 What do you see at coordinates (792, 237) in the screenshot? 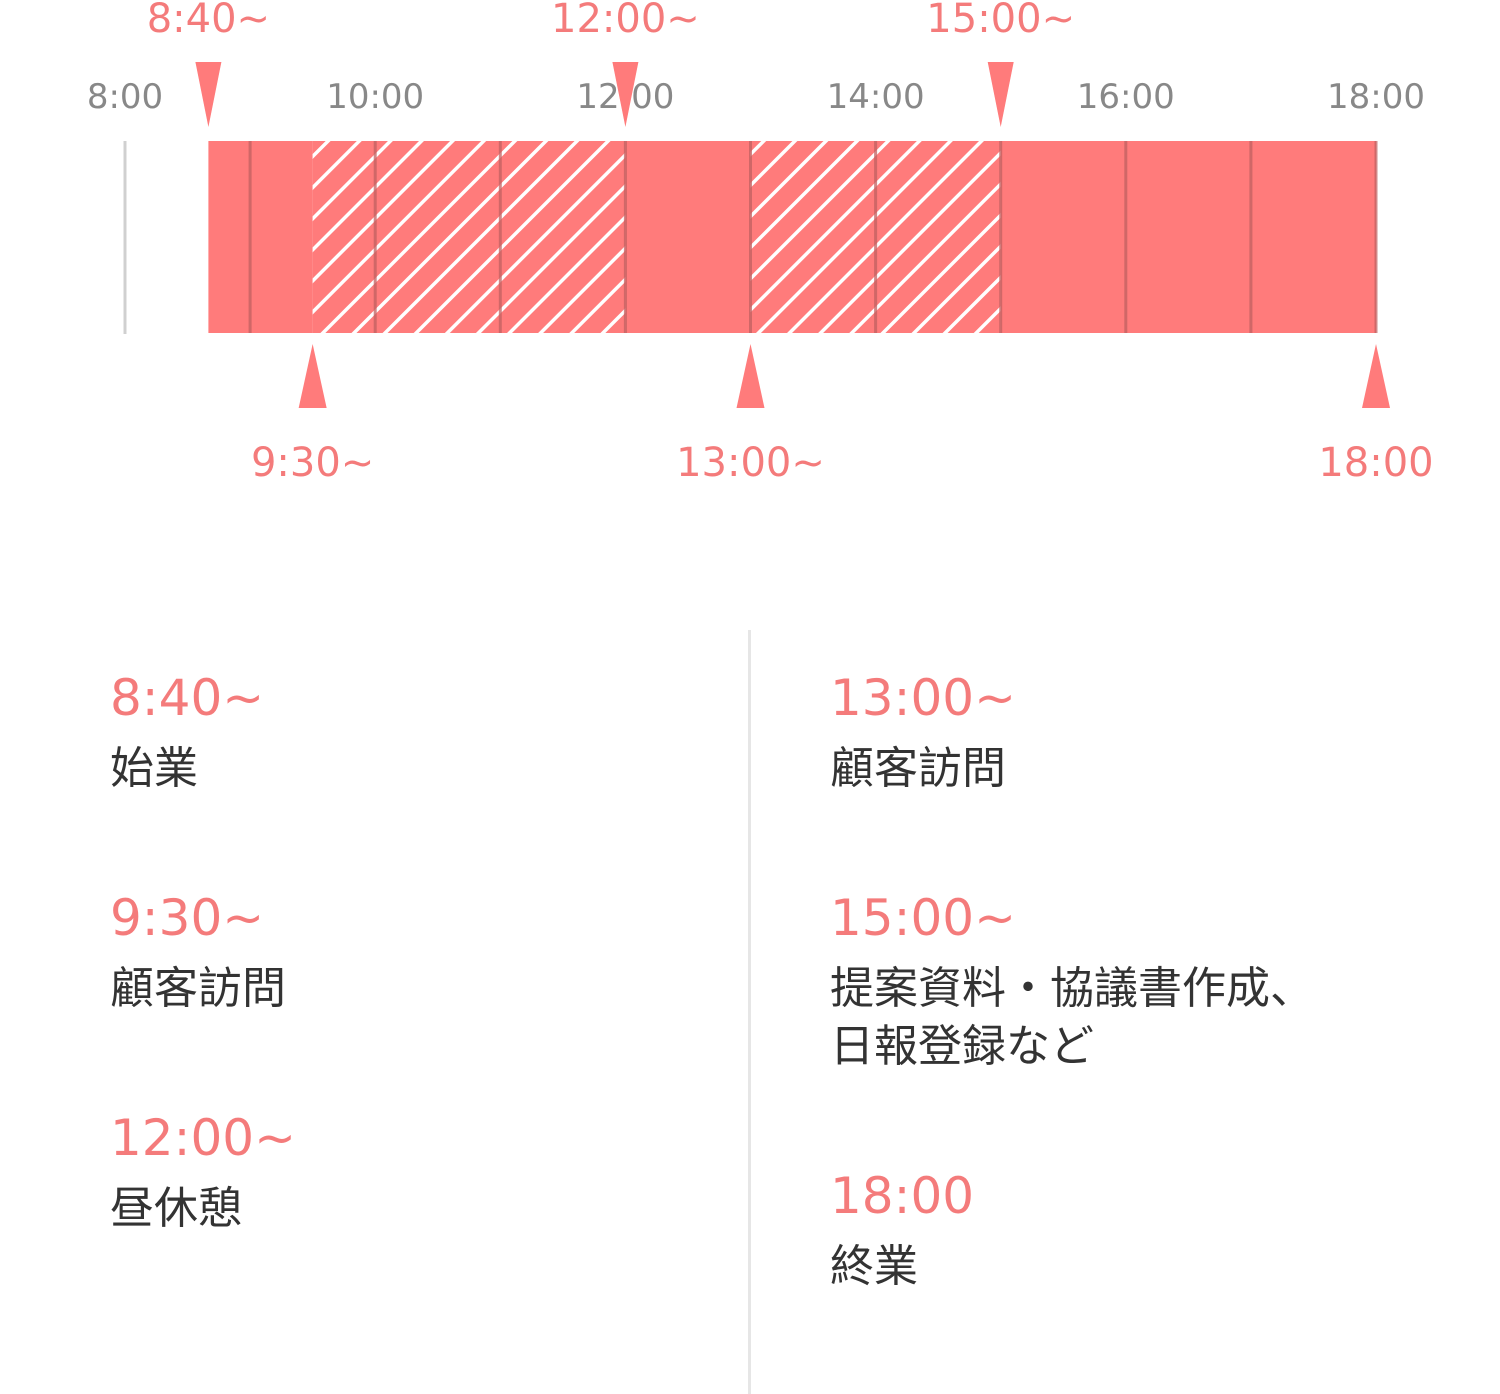
I see `timeline-segments` at bounding box center [792, 237].